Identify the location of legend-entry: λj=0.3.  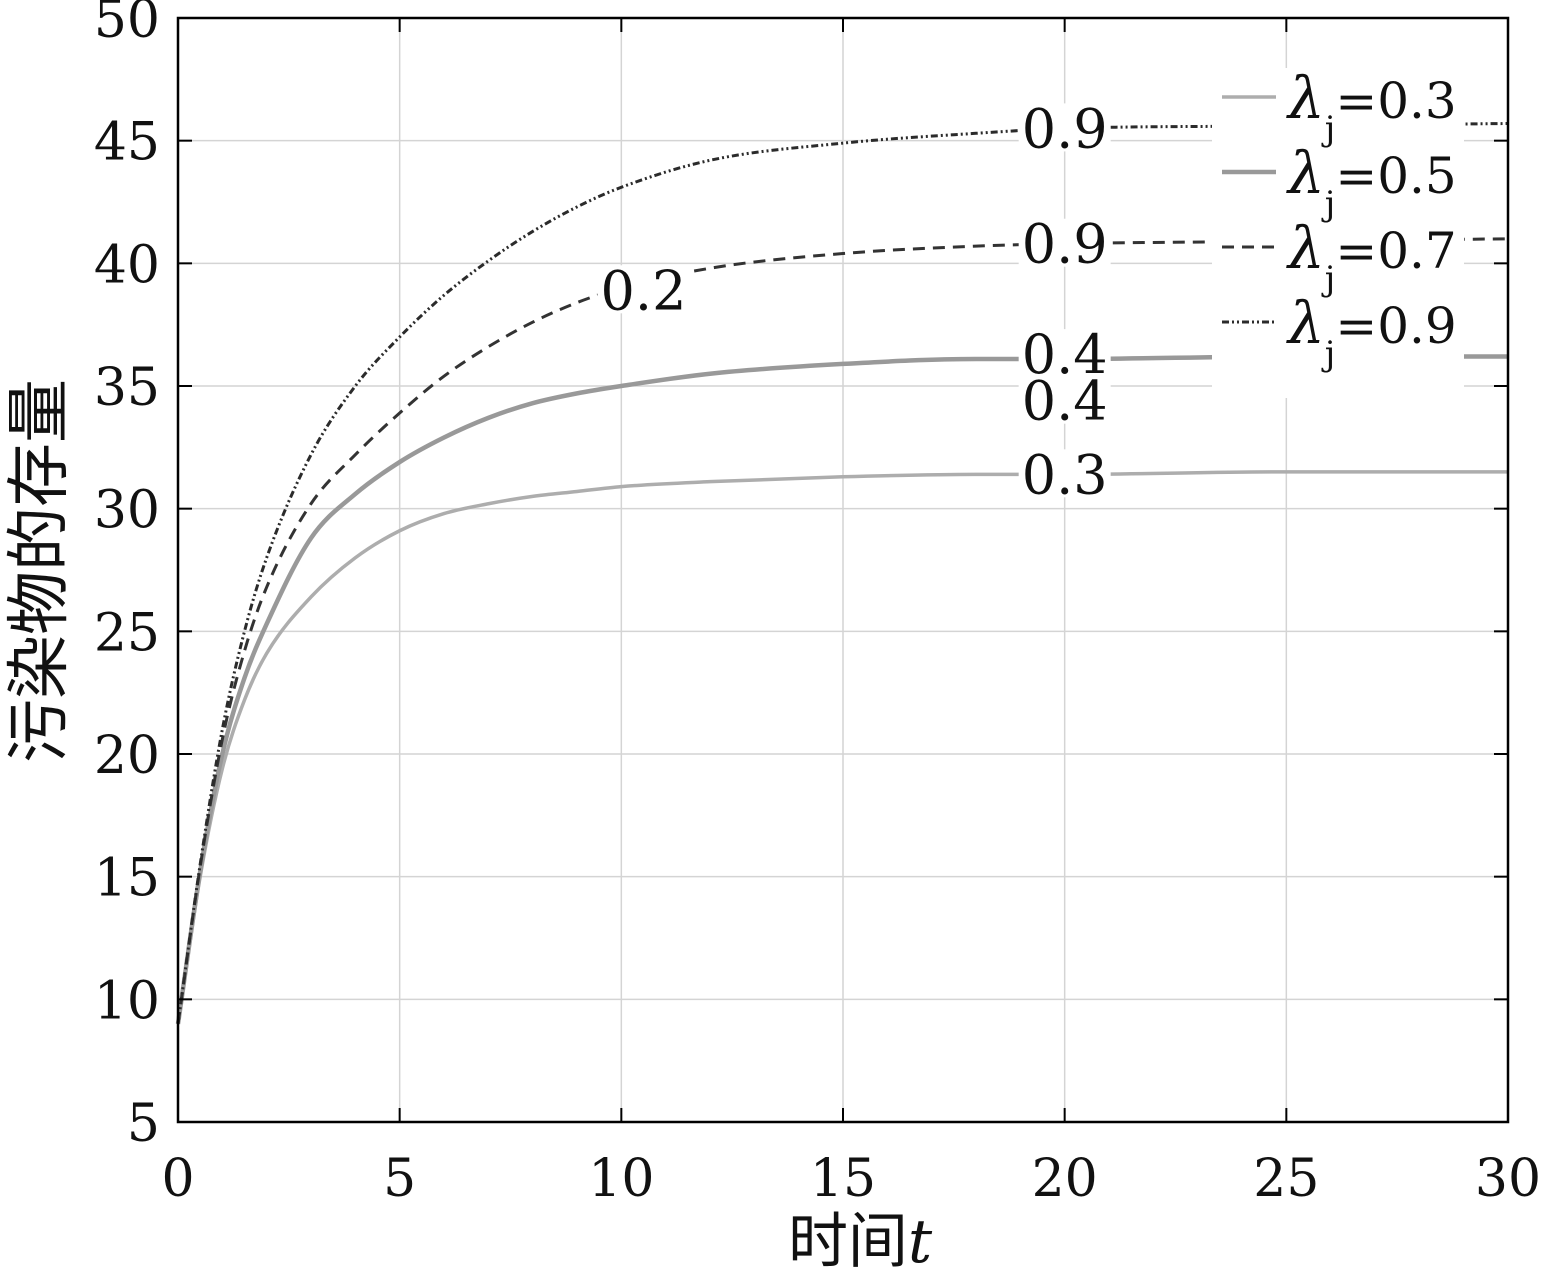
(1339, 106).